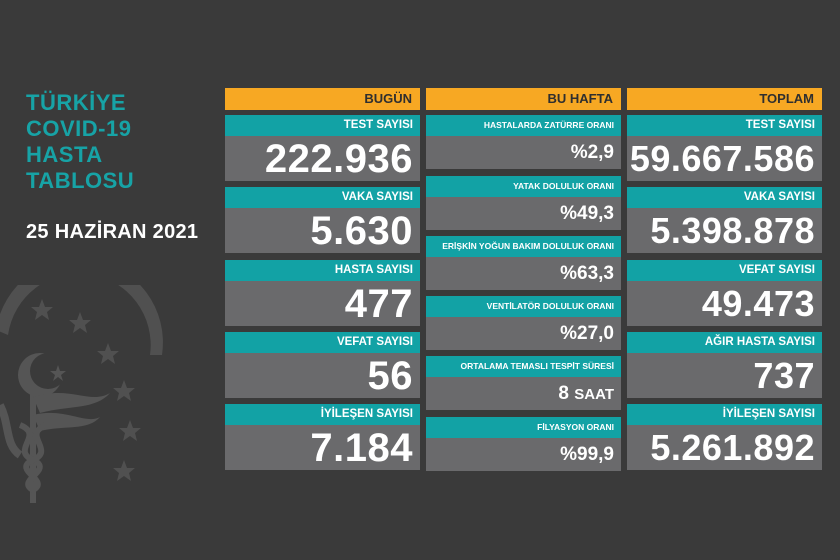 This screenshot has width=840, height=560. What do you see at coordinates (322, 447) in the screenshot?
I see `today-recovered-value: 7.184` at bounding box center [322, 447].